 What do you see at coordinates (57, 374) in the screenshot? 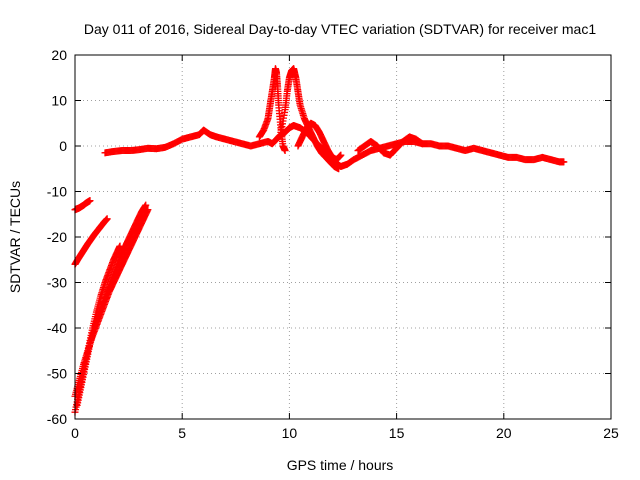
I see `y-tick-label: -50` at bounding box center [57, 374].